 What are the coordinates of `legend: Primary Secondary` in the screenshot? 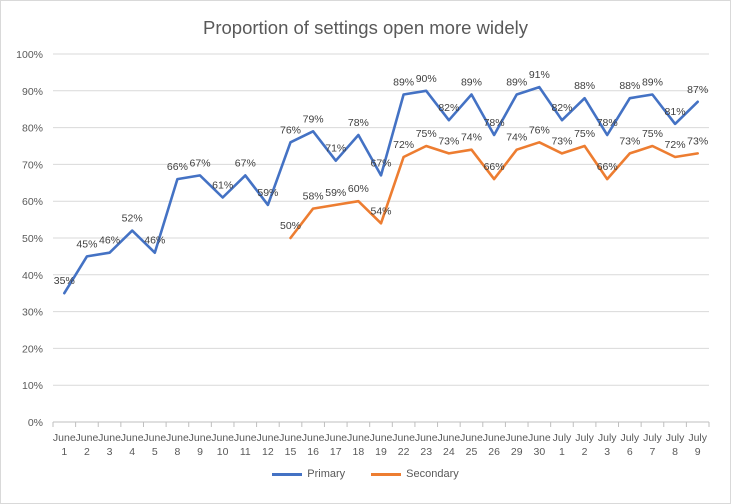 It's located at (365, 474).